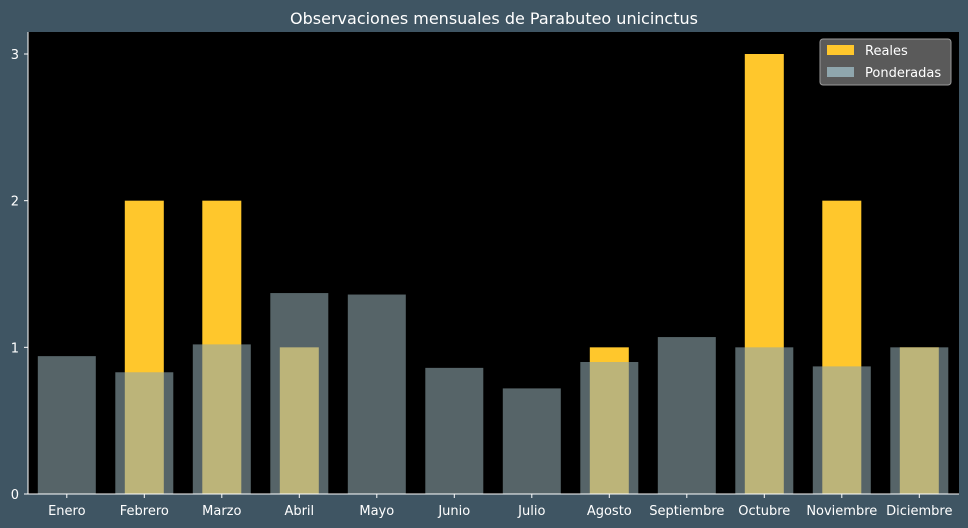 The width and height of the screenshot is (968, 528). I want to click on x-tick-label: Junio, so click(453, 511).